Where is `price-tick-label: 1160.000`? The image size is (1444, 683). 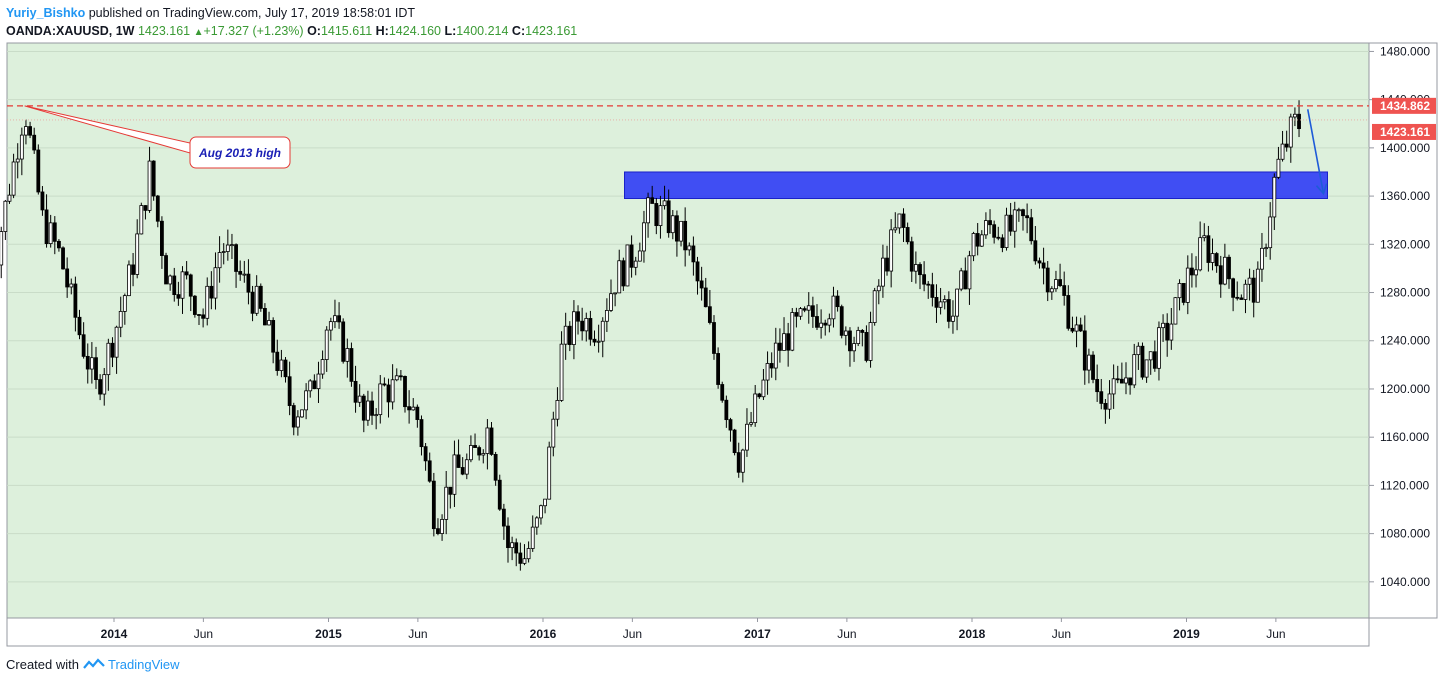 price-tick-label: 1160.000 is located at coordinates (1404, 437).